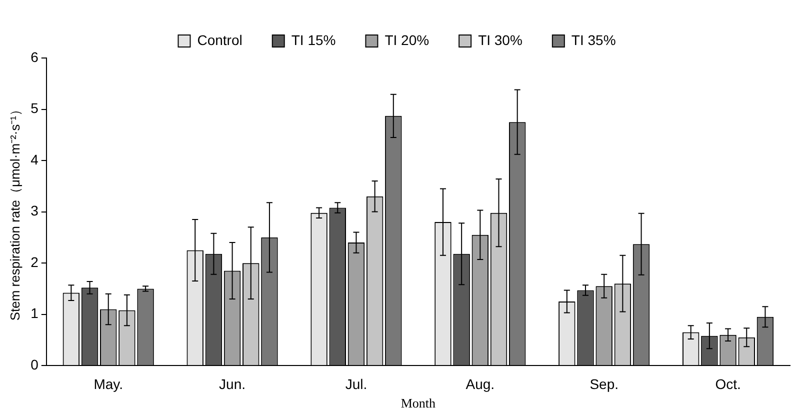 This screenshot has width=800, height=412. What do you see at coordinates (34, 159) in the screenshot?
I see `y-tick-label: 4` at bounding box center [34, 159].